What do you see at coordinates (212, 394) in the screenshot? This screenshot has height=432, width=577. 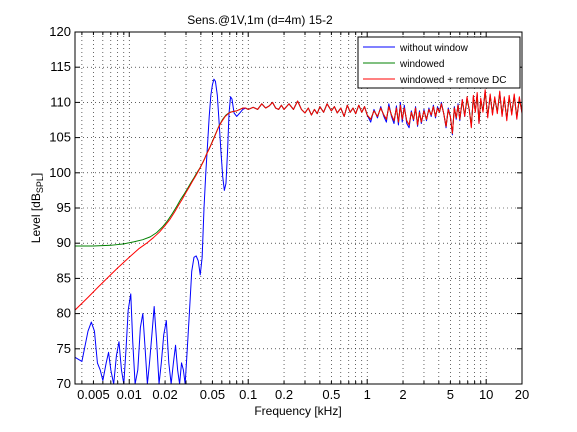 I see `x-tick-label: 0.05` at bounding box center [212, 394].